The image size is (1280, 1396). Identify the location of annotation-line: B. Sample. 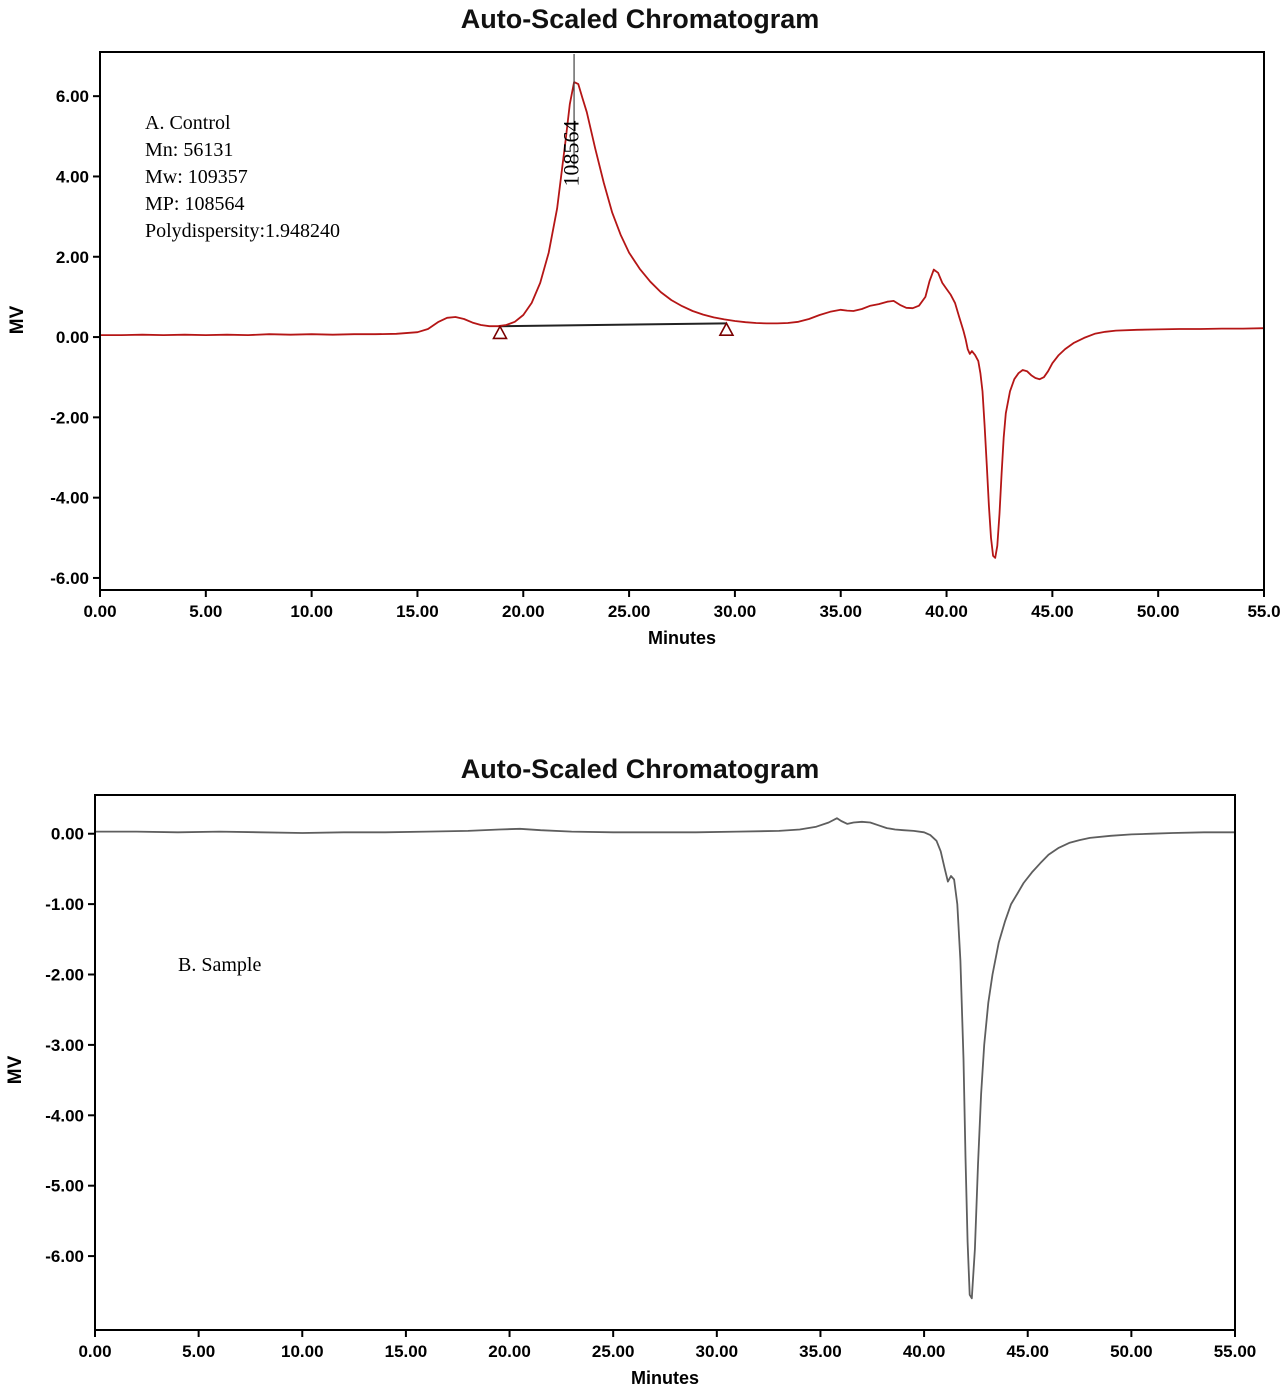
(220, 965).